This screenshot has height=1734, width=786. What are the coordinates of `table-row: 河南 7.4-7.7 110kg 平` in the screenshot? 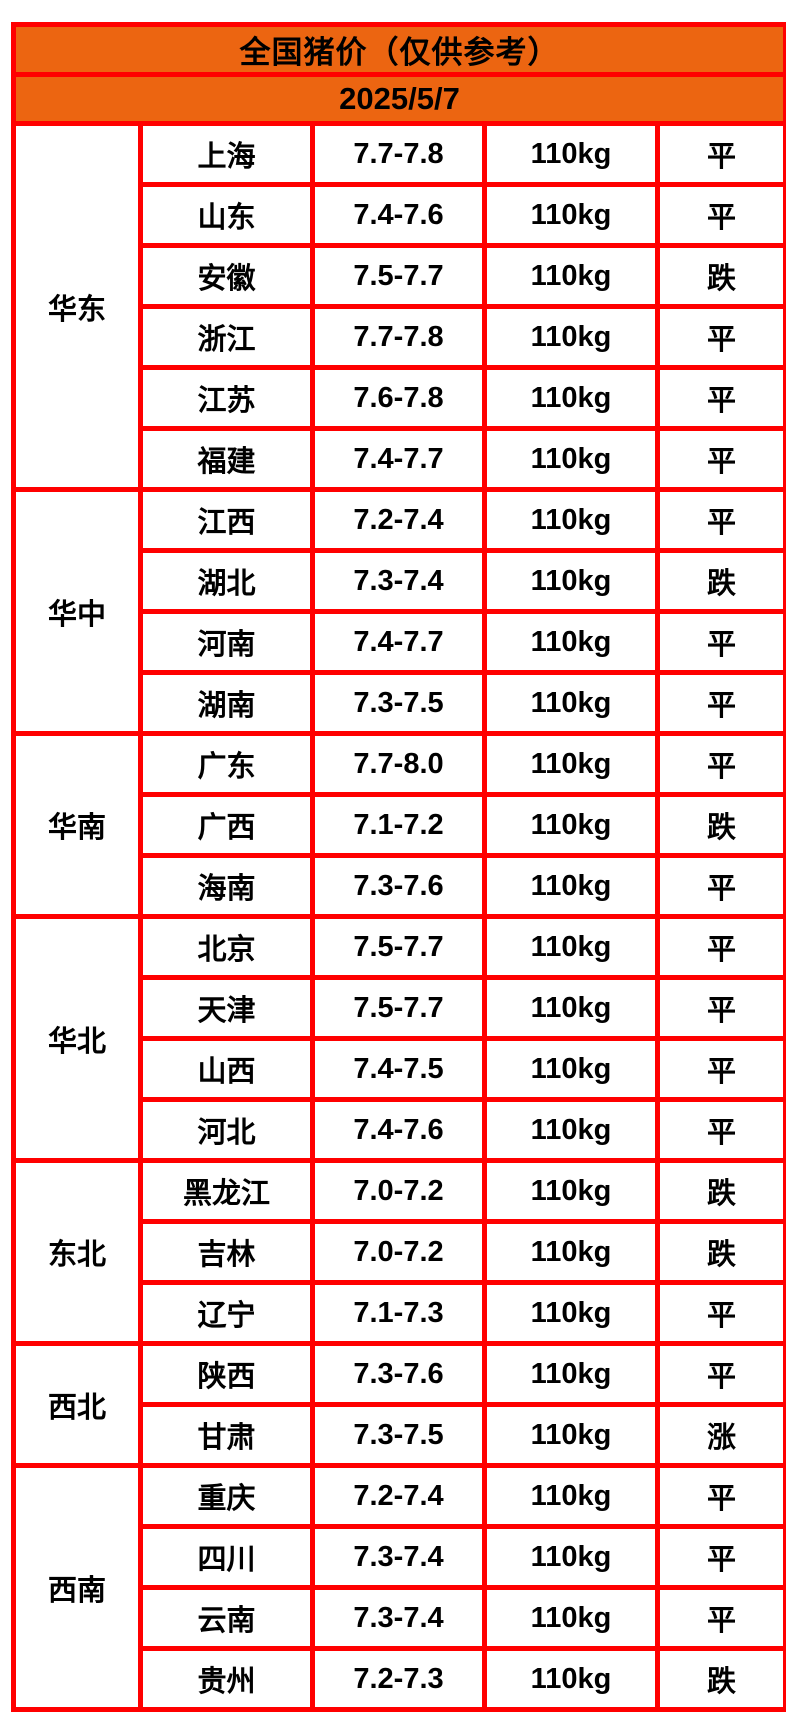 It's located at (400, 642).